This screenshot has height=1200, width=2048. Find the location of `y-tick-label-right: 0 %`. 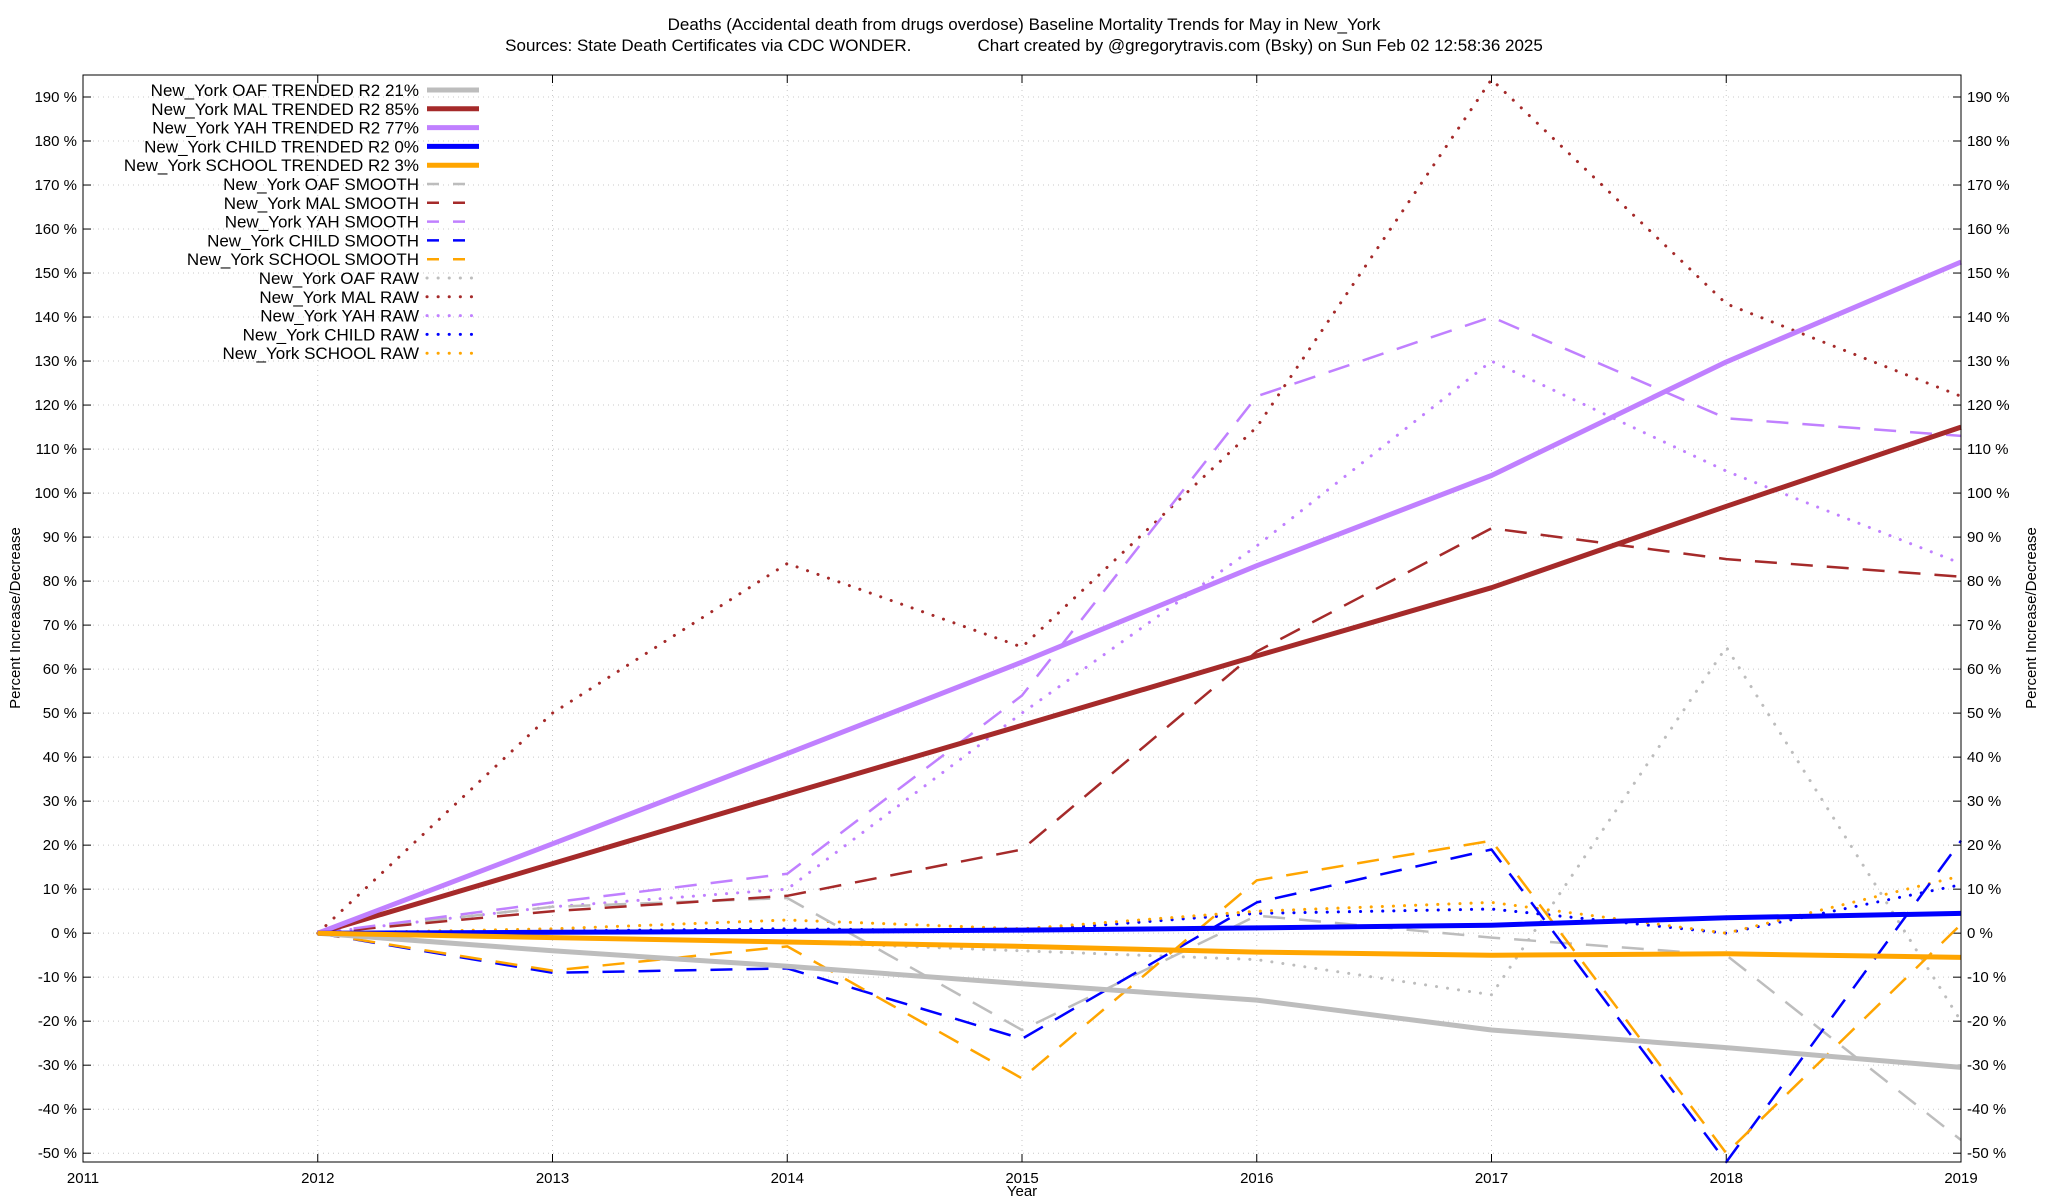

y-tick-label-right: 0 % is located at coordinates (1980, 933).